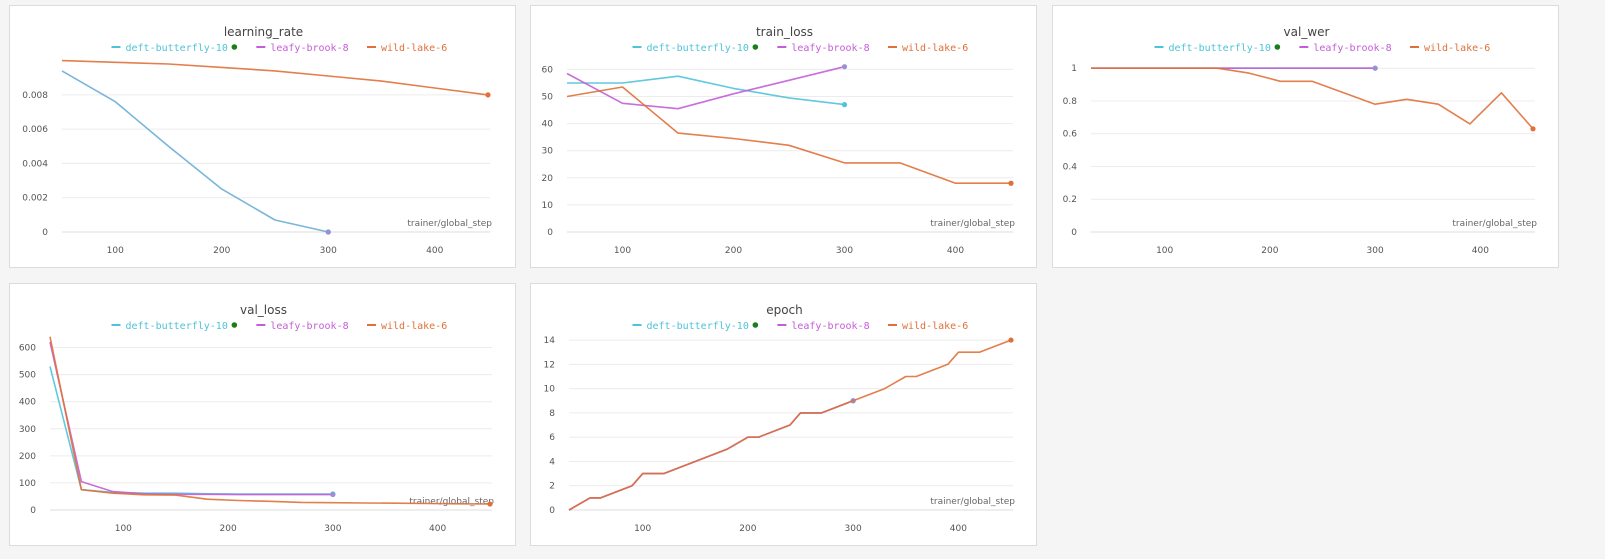  Describe the element at coordinates (548, 98) in the screenshot. I see `y-tick-label: 50` at that location.